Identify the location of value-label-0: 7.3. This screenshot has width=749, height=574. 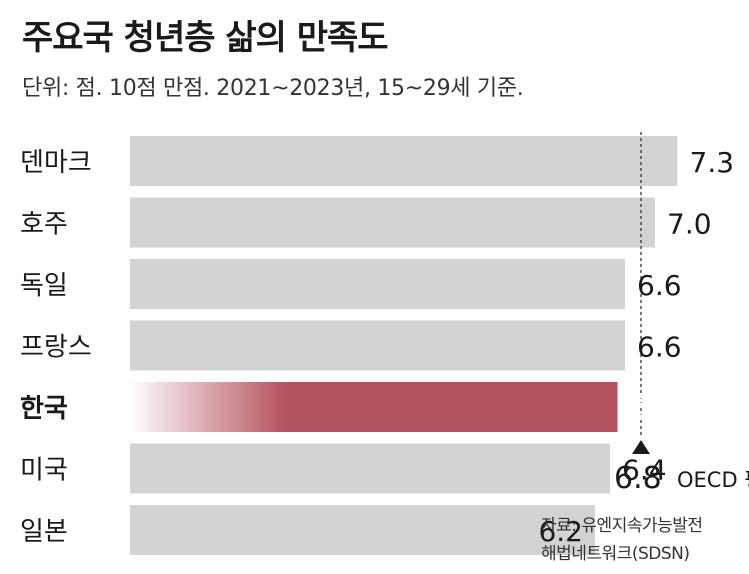
(712, 162).